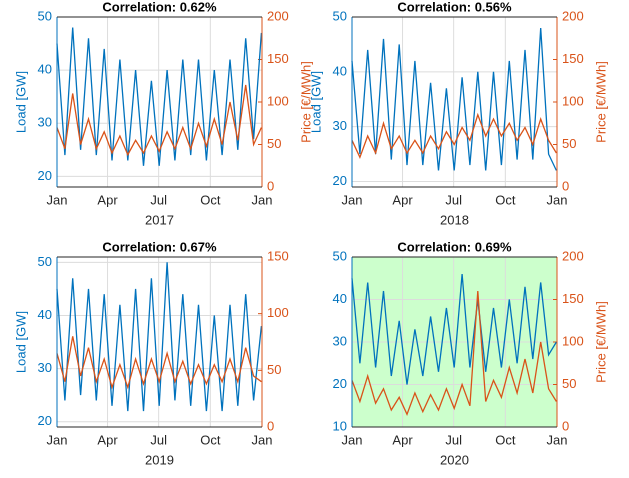 Image resolution: width=629 pixels, height=478 pixels. I want to click on x-axis-label: 2017, so click(159, 219).